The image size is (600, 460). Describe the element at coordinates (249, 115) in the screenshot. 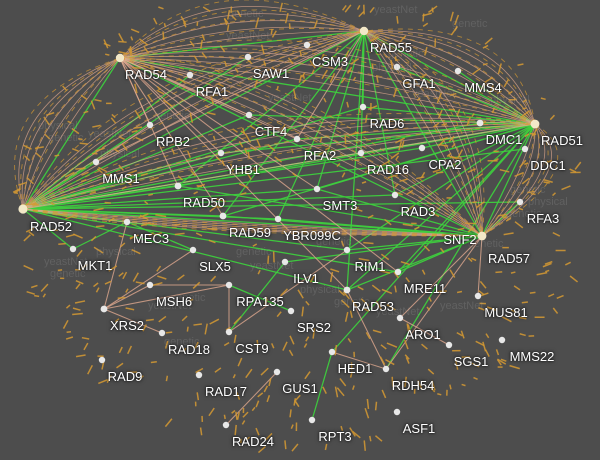

I see `graph-node-ctf4` at that location.